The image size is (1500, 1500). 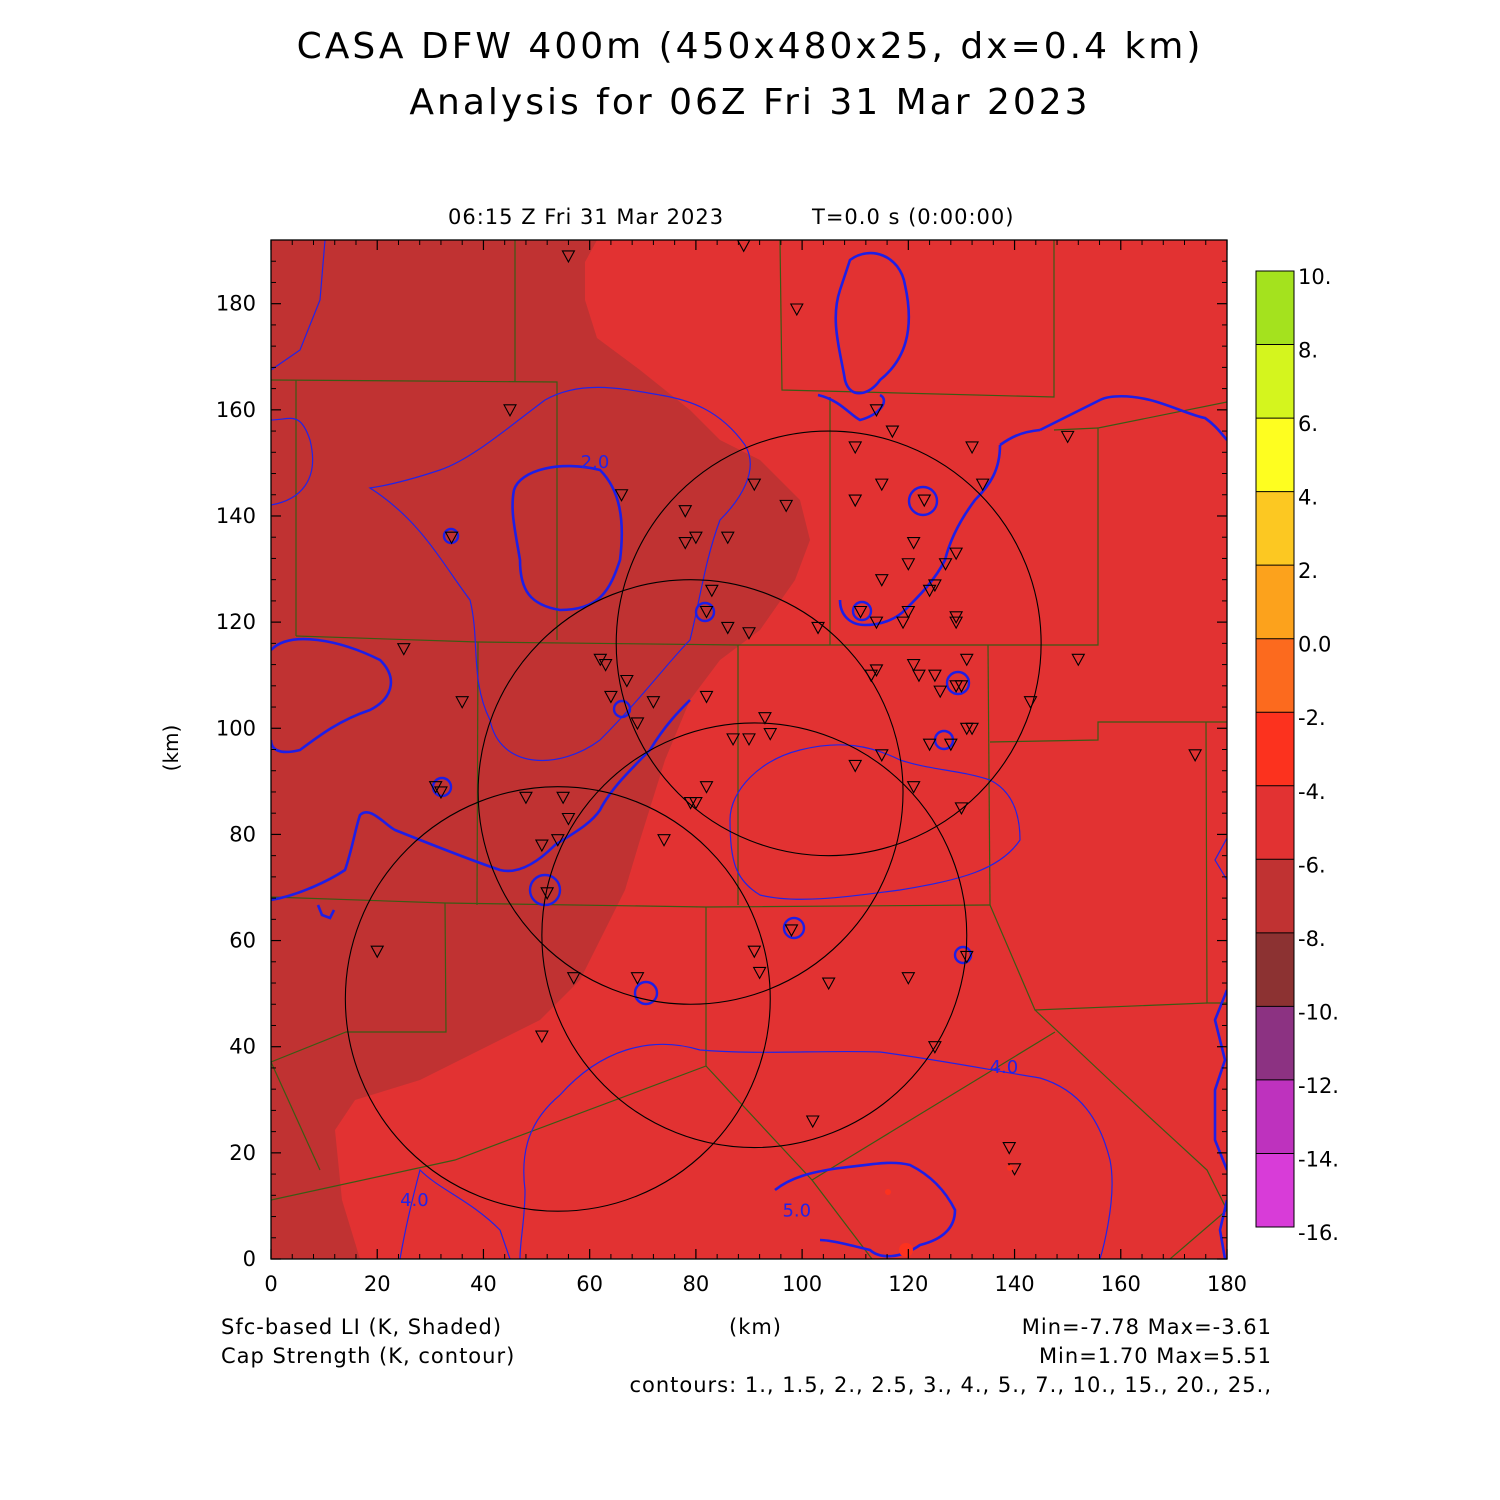 What do you see at coordinates (414, 1200) in the screenshot?
I see `contour-label: 4.0` at bounding box center [414, 1200].